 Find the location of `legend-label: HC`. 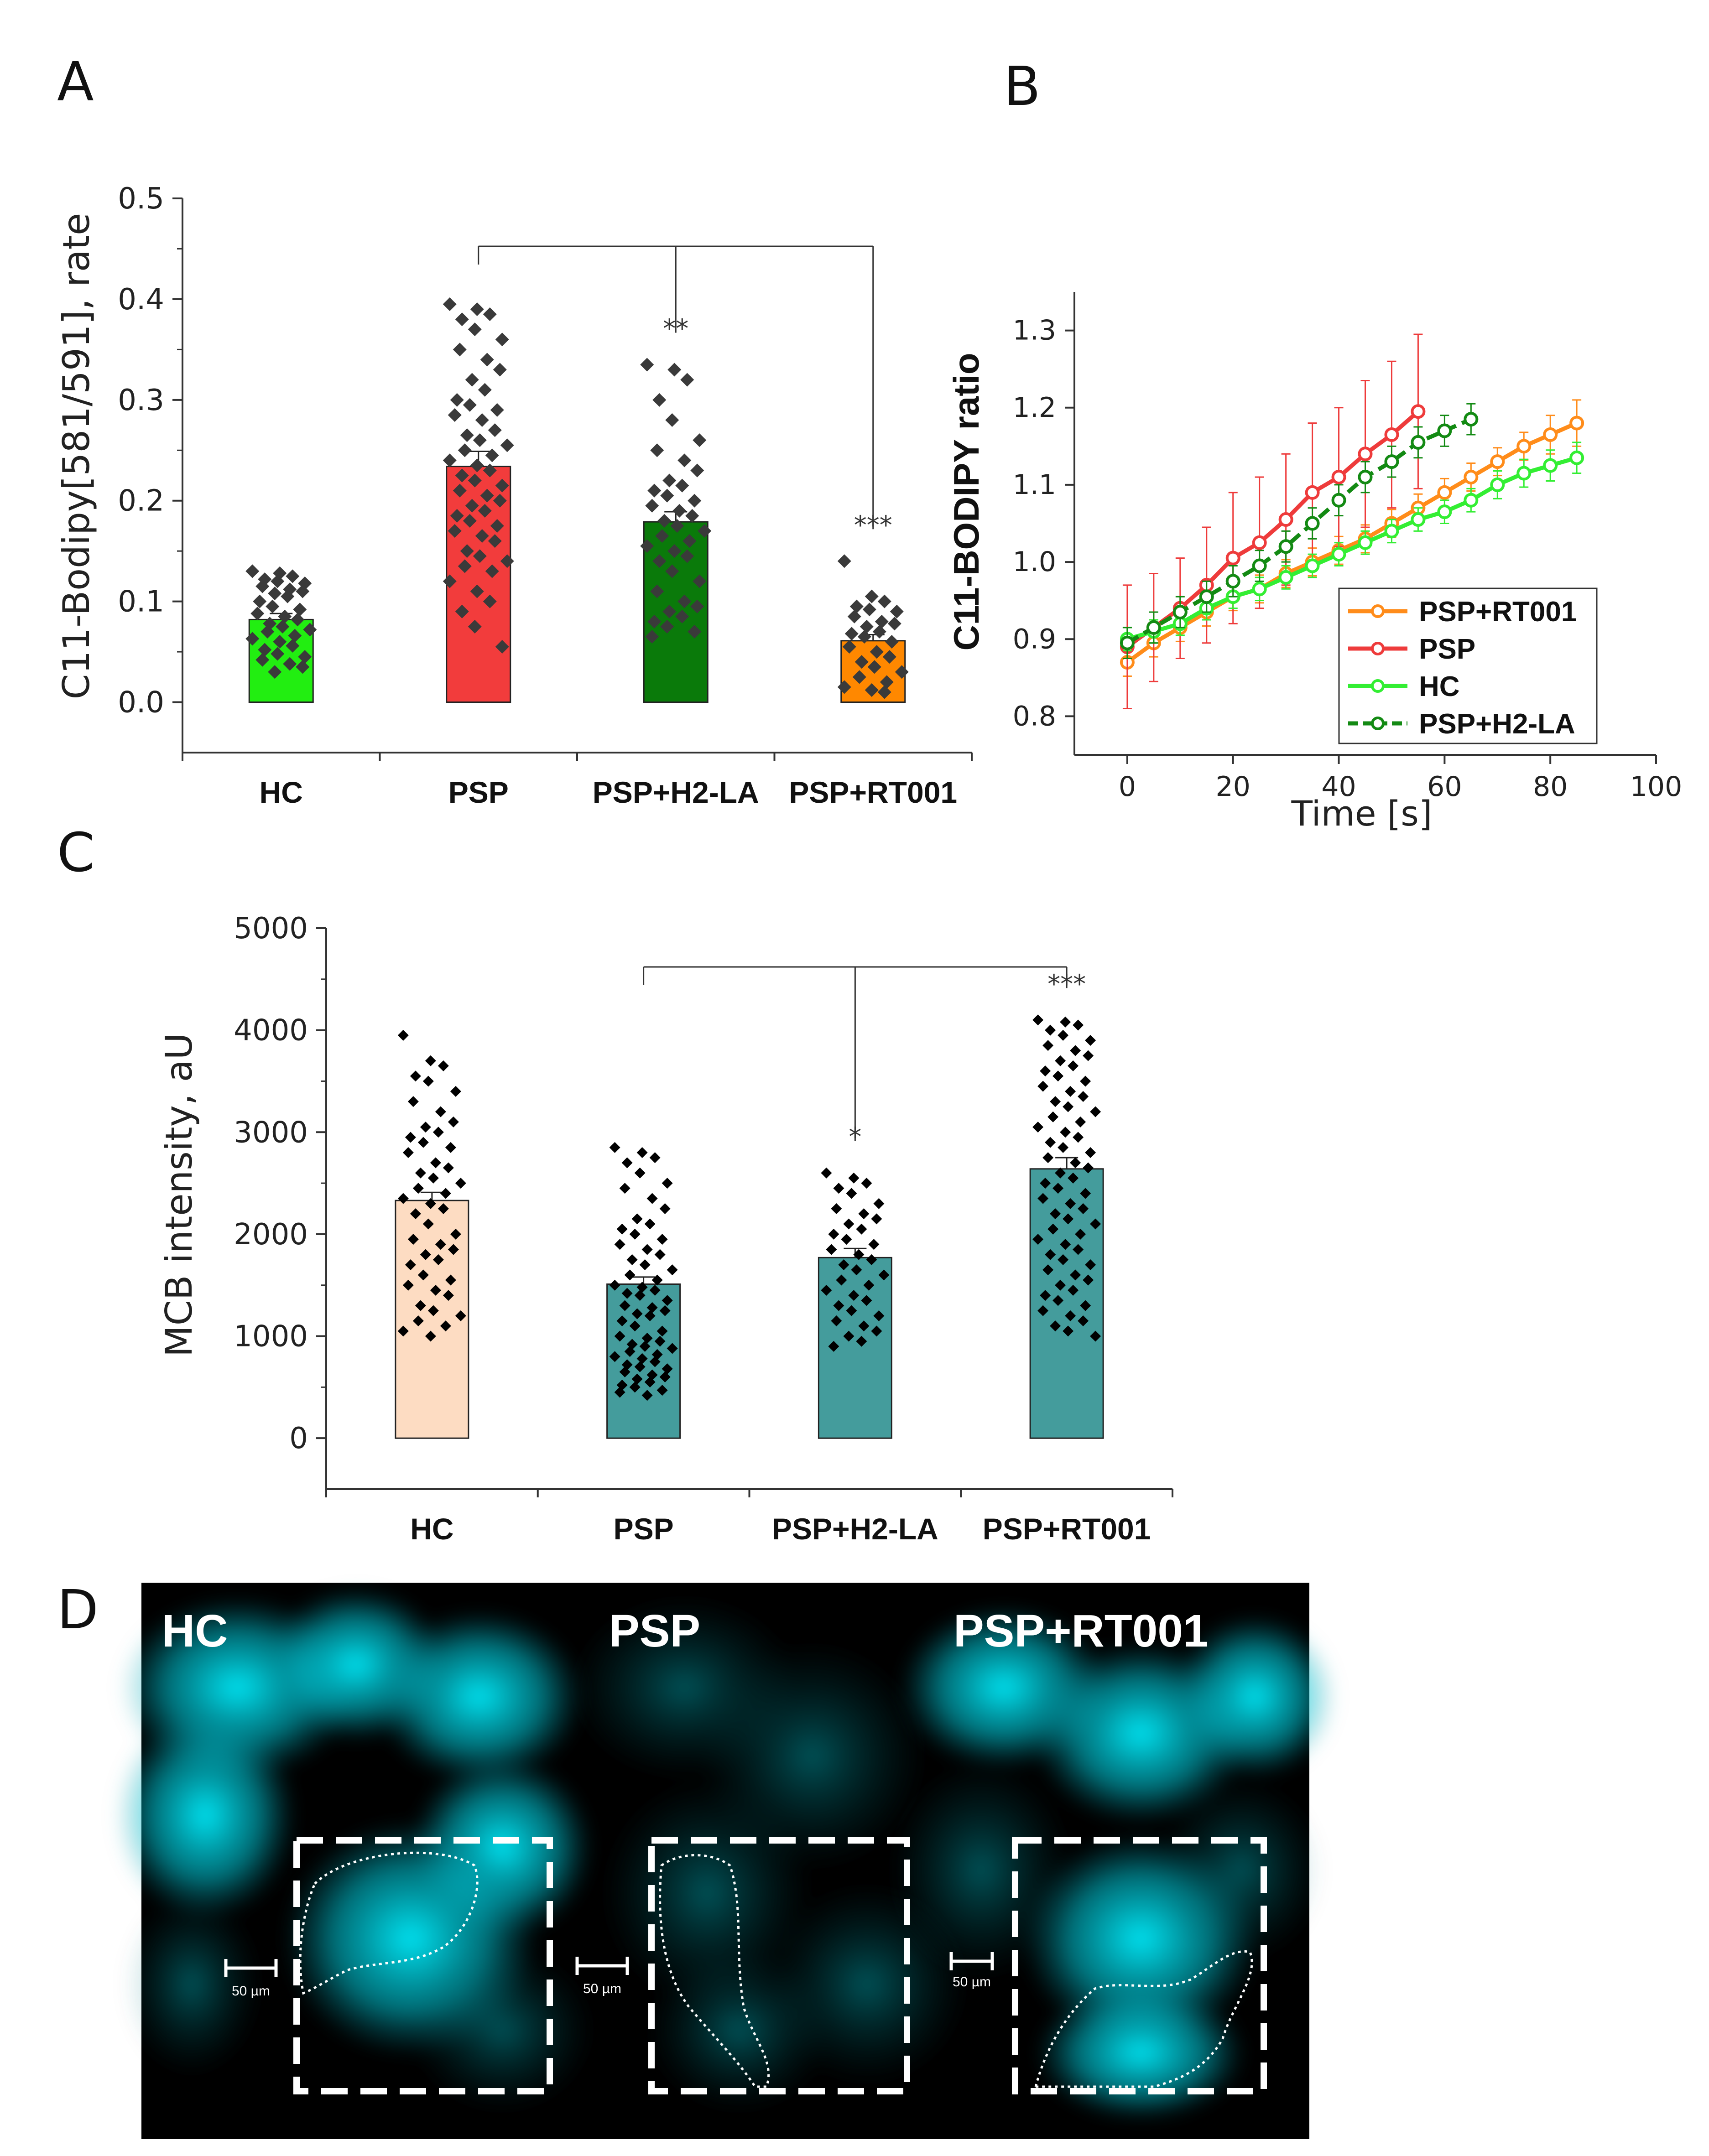

legend-label: HC is located at coordinates (1439, 686).